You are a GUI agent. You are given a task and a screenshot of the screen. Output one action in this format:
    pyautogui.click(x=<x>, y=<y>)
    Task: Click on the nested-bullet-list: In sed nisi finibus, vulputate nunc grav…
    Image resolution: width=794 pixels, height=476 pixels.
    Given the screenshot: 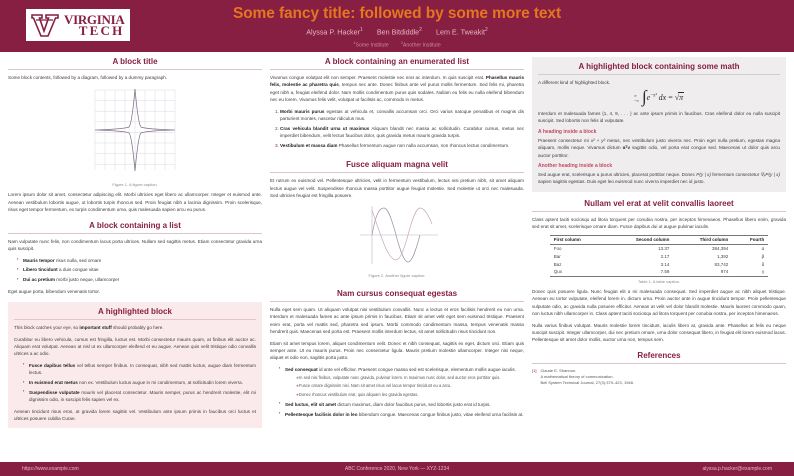 What is the action you would take?
    pyautogui.click(x=407, y=386)
    